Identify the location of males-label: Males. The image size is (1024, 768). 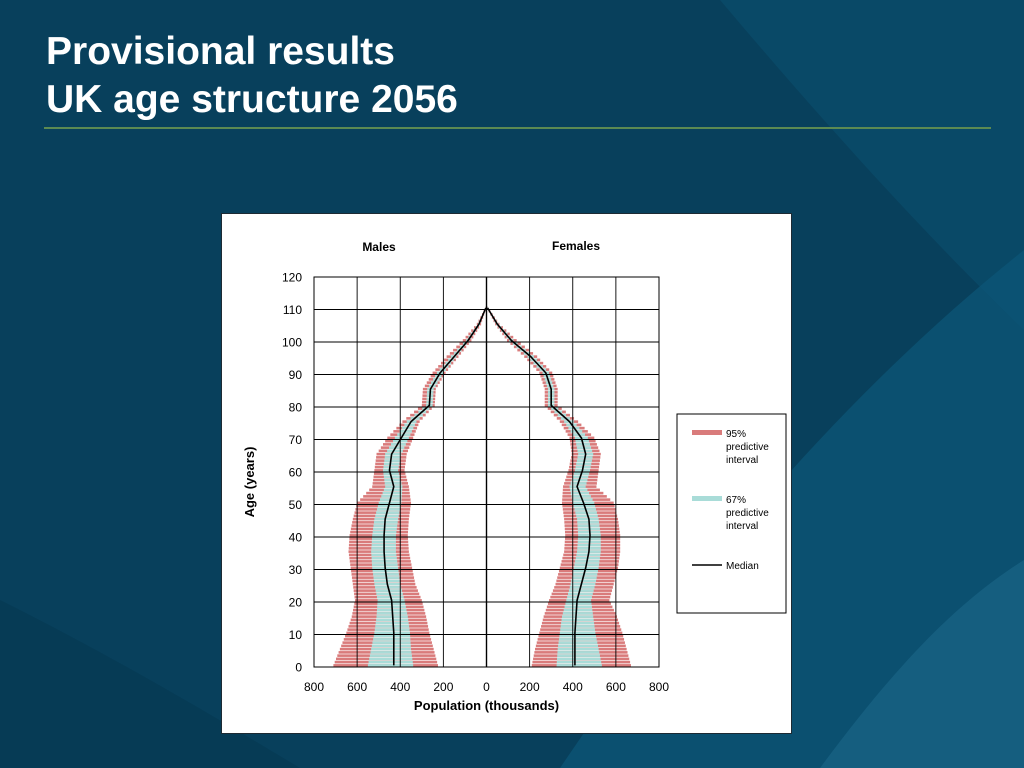
(379, 247).